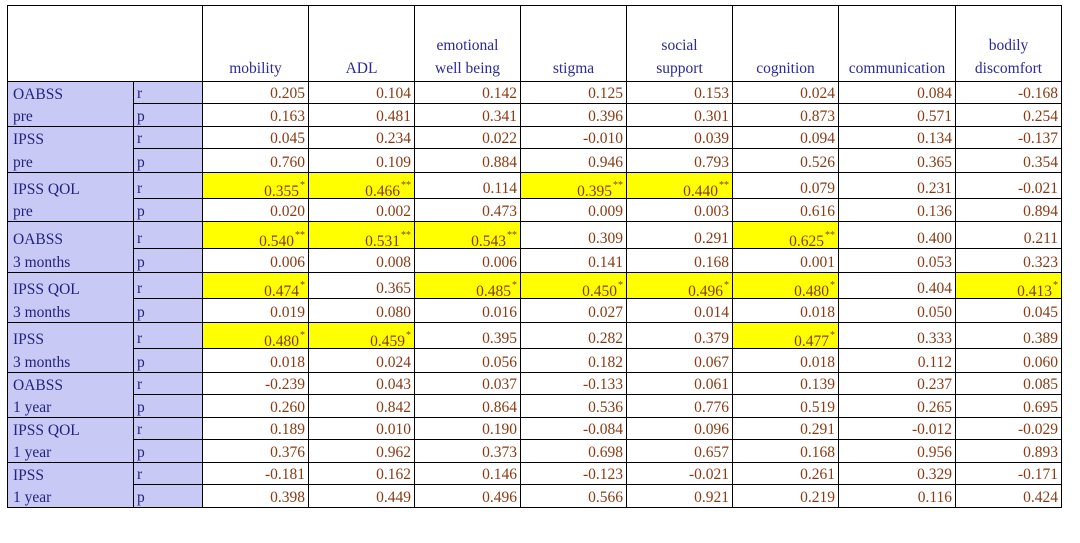  What do you see at coordinates (255, 406) in the screenshot?
I see `p-value-cell: 0.260` at bounding box center [255, 406].